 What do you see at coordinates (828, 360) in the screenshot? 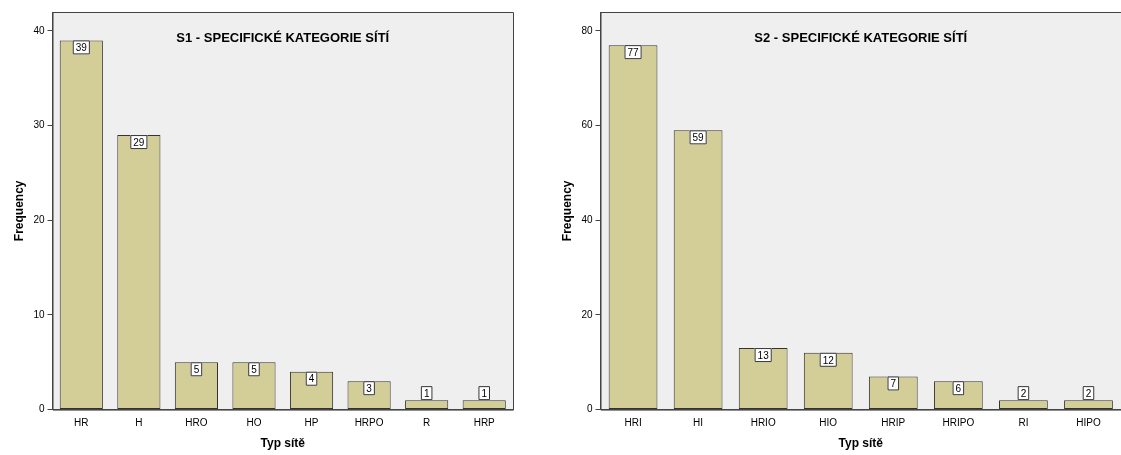
I see `data-label: 12` at bounding box center [828, 360].